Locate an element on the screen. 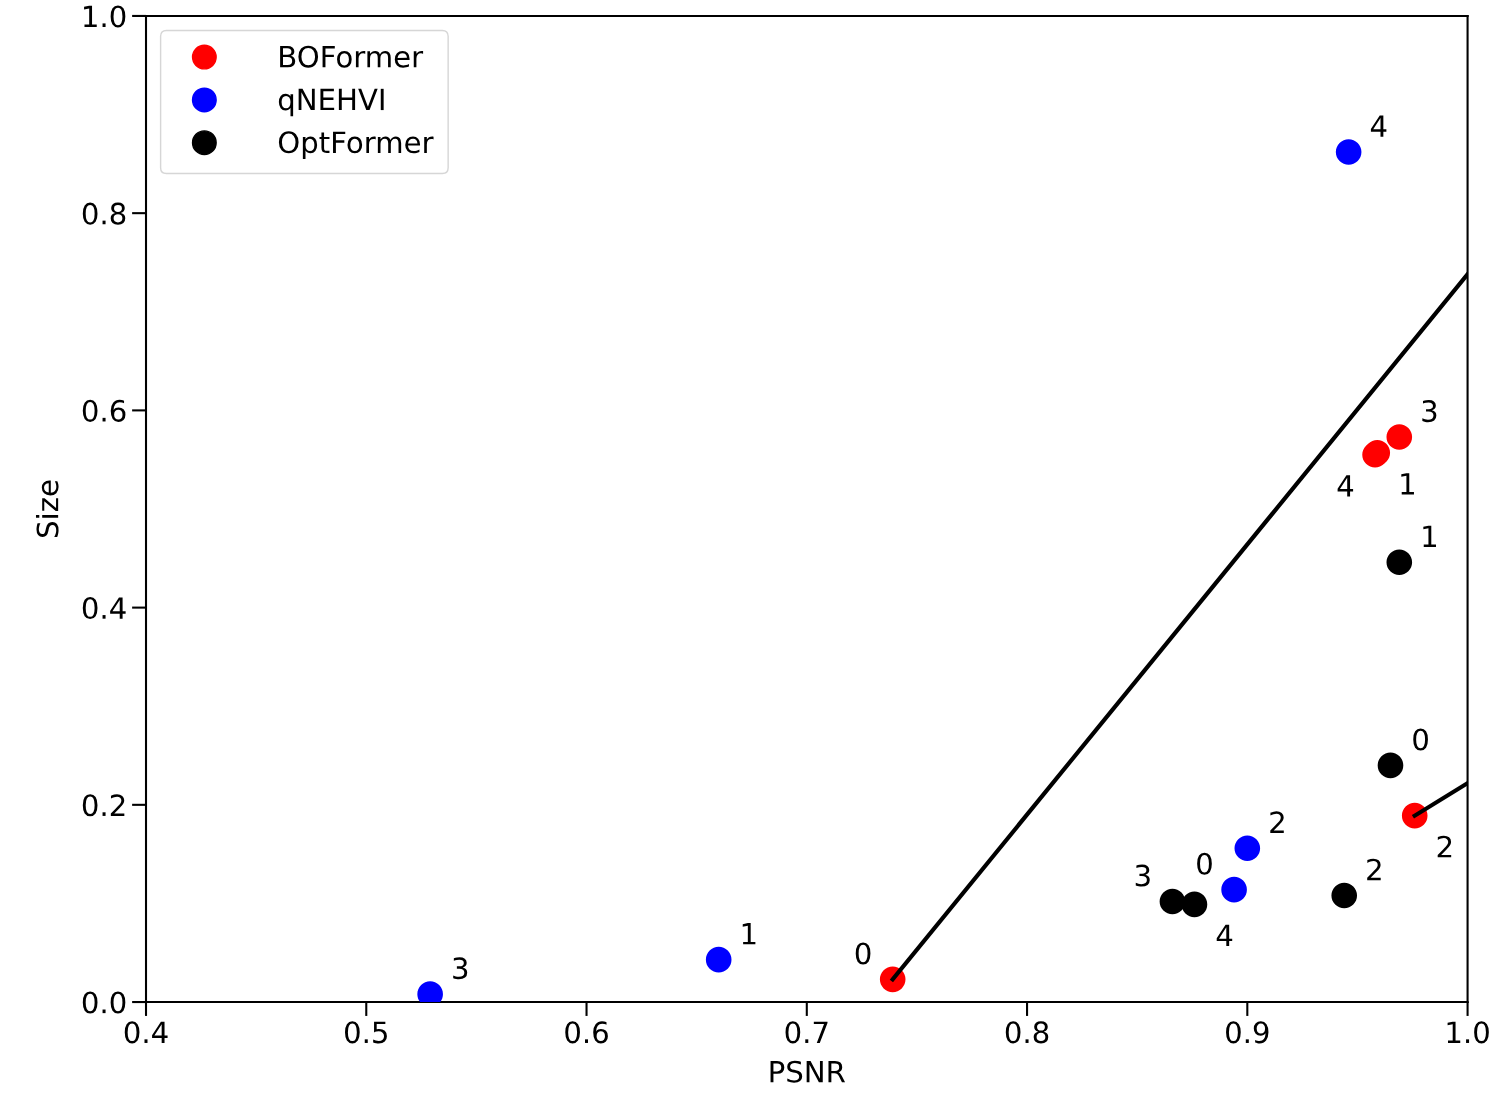 The height and width of the screenshot is (1115, 1496). x-tick-label: 1.0 is located at coordinates (1468, 1032).